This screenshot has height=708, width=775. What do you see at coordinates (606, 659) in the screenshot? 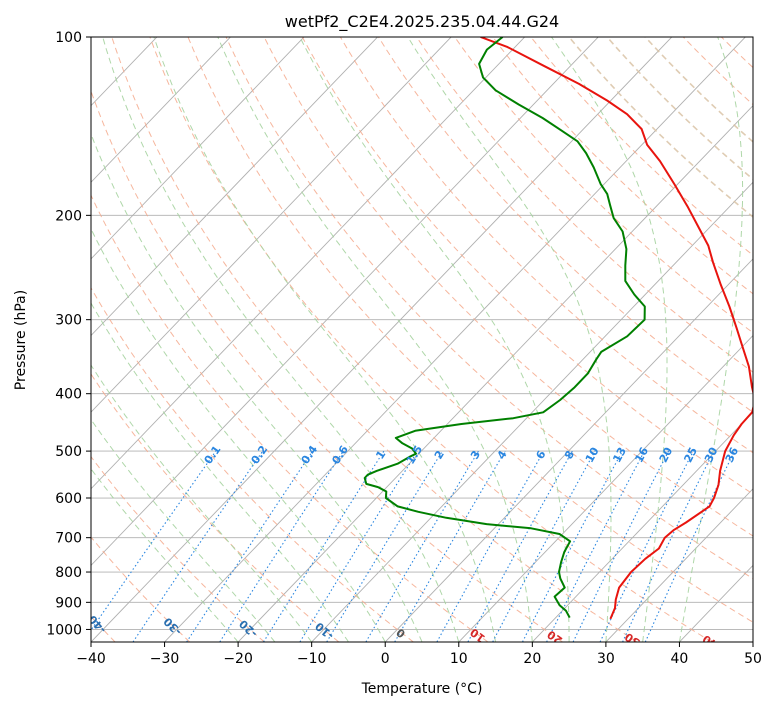
I see `x-tick-label: 30` at bounding box center [606, 659].